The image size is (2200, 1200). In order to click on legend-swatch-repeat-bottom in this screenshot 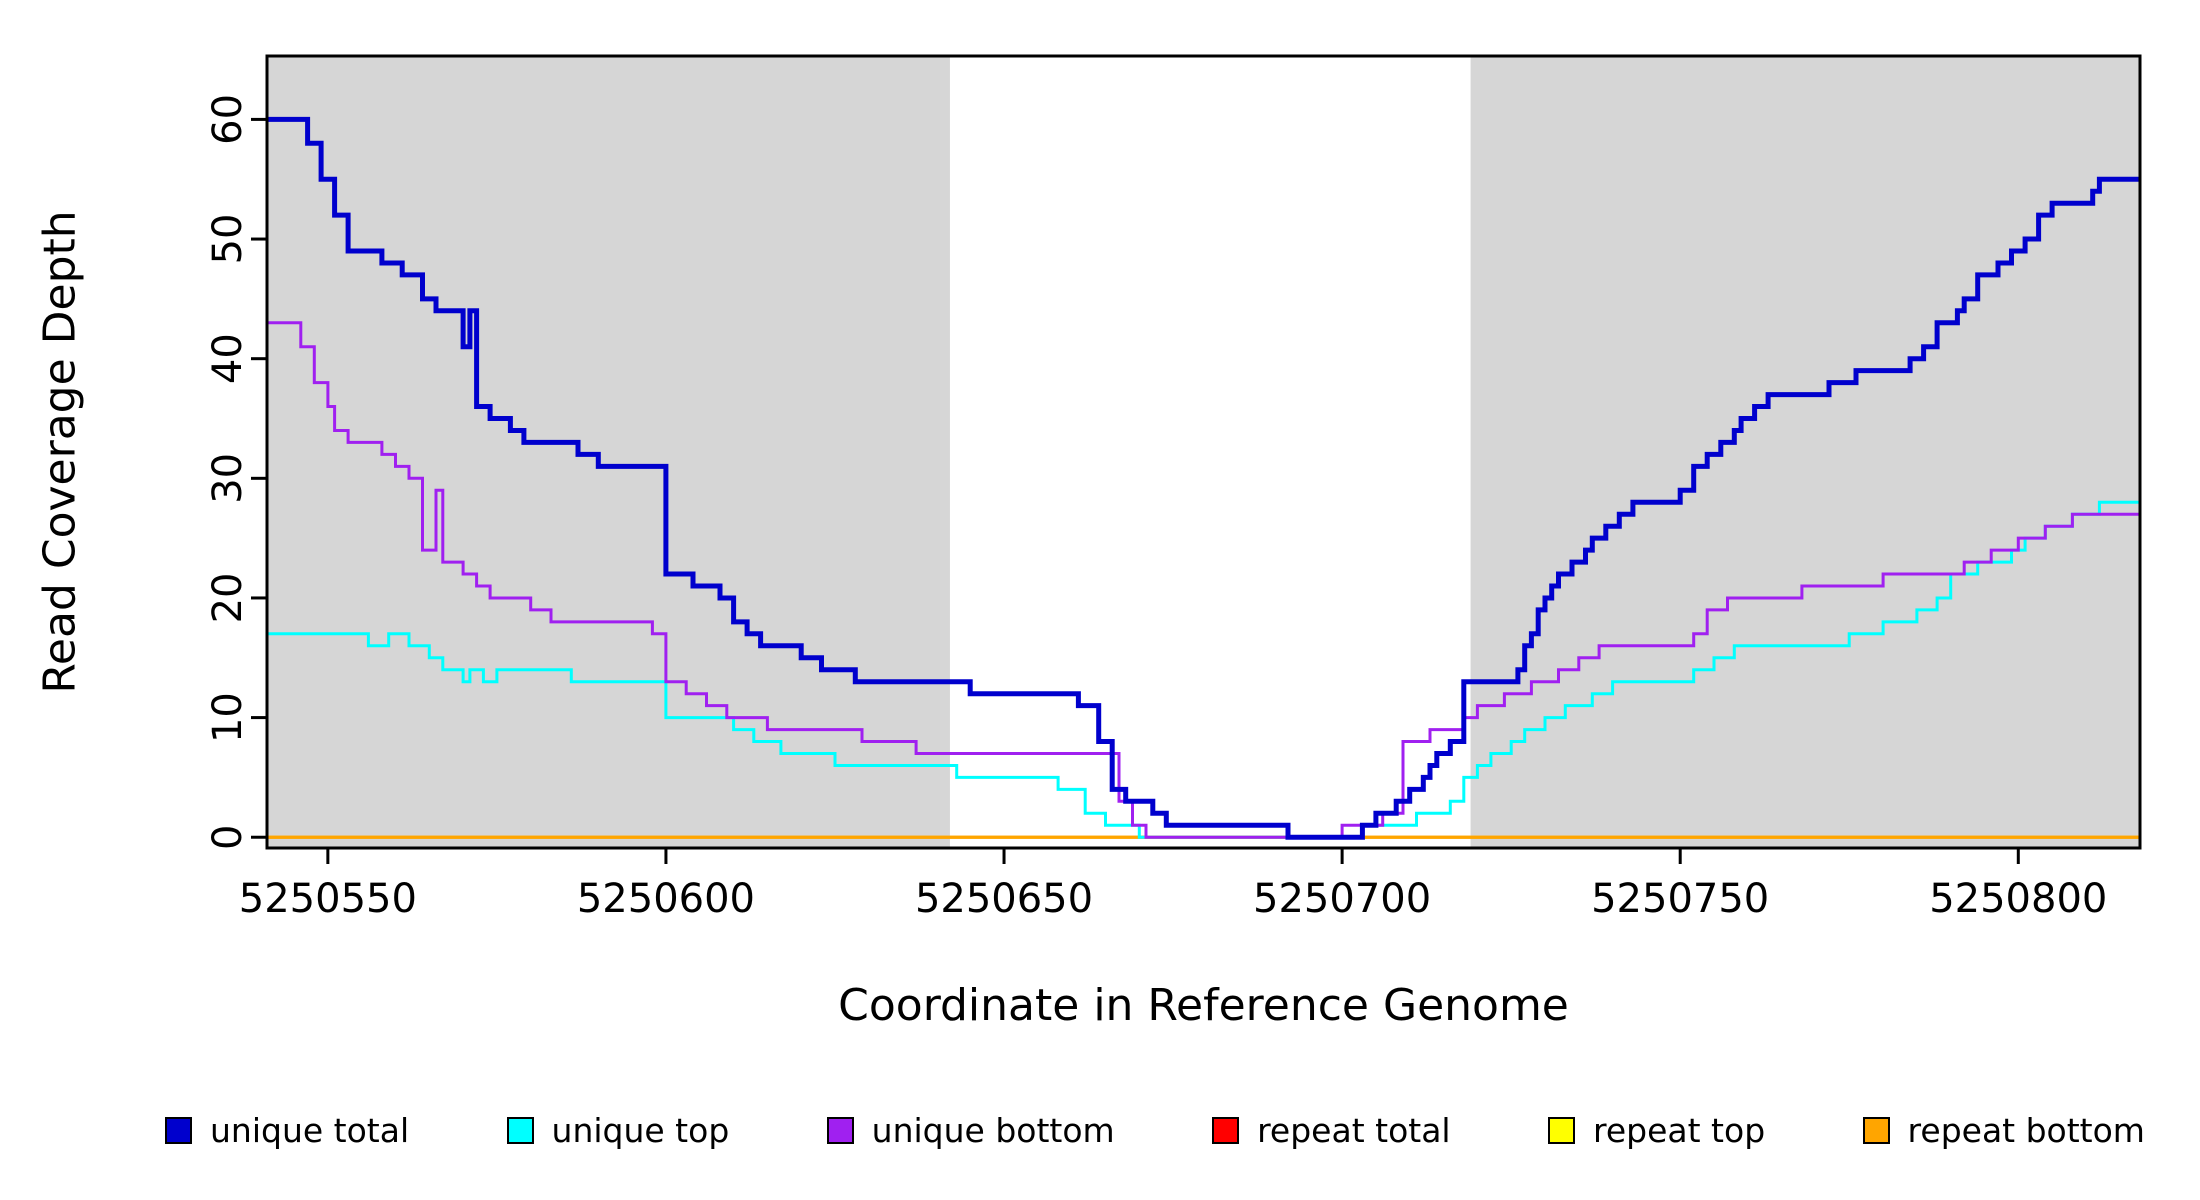, I will do `click(1876, 1130)`.